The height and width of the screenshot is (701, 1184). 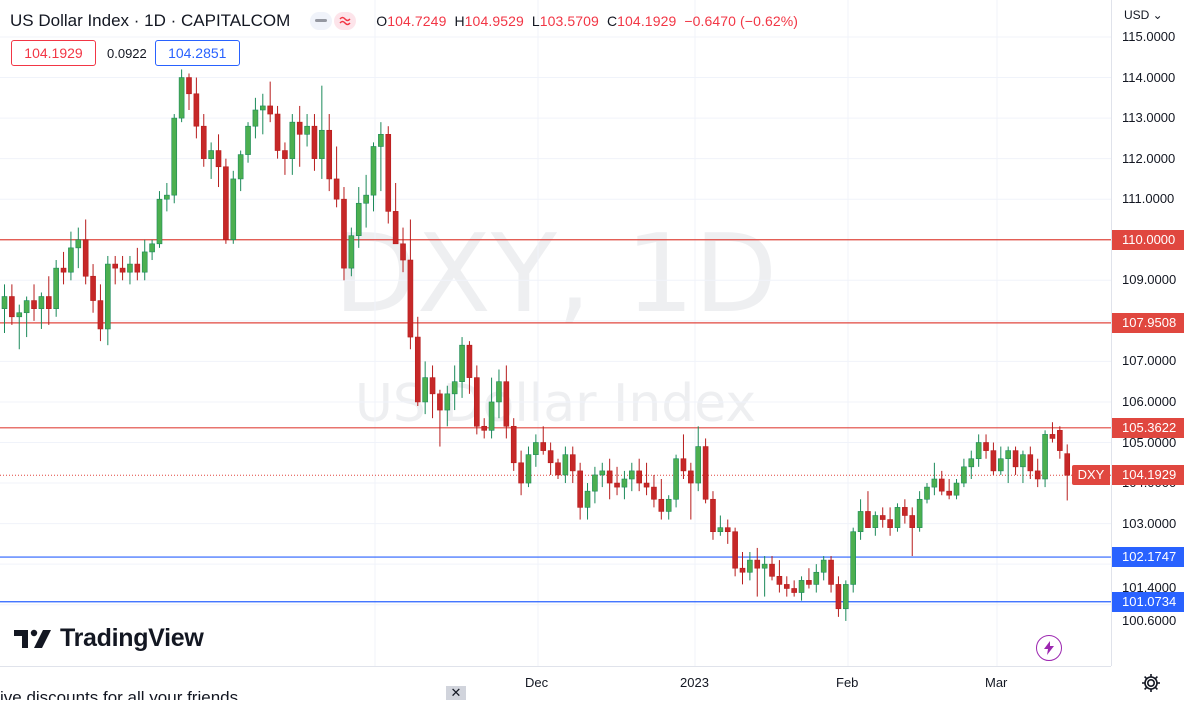 I want to click on price-level-label: 107.9508, so click(x=1148, y=322).